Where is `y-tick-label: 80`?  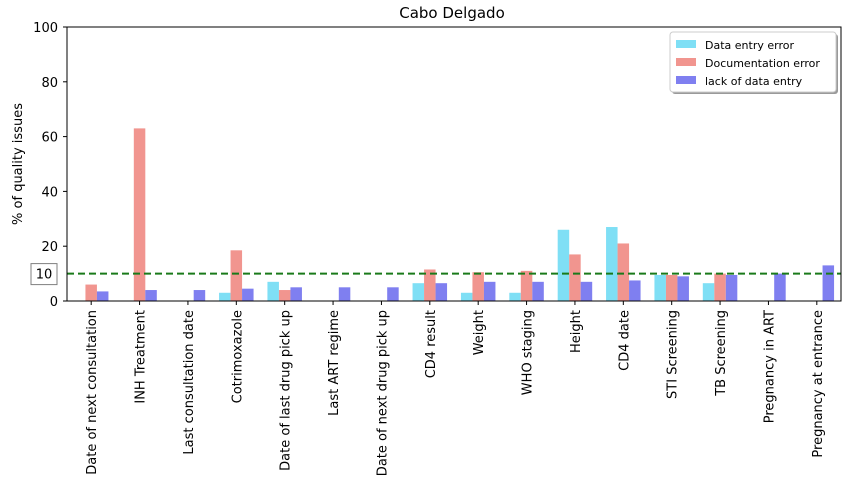
y-tick-label: 80 is located at coordinates (49, 83).